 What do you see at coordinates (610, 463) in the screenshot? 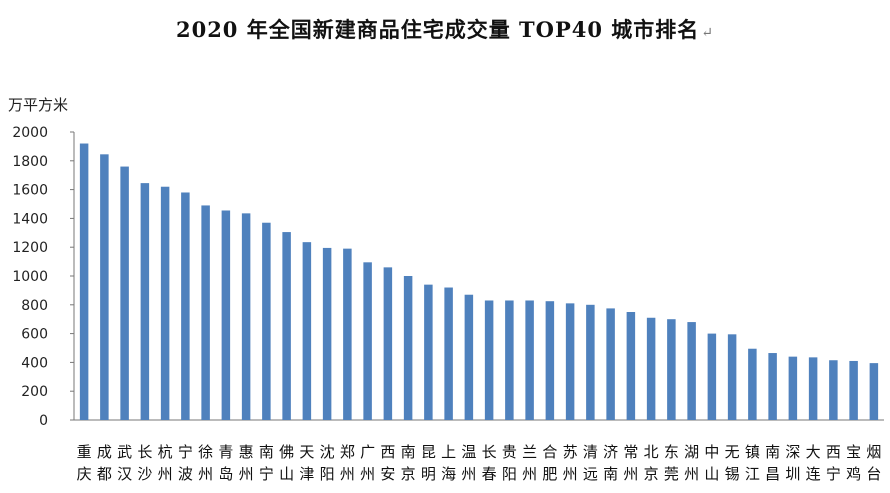
I see `x-tick-label: 济南` at bounding box center [610, 463].